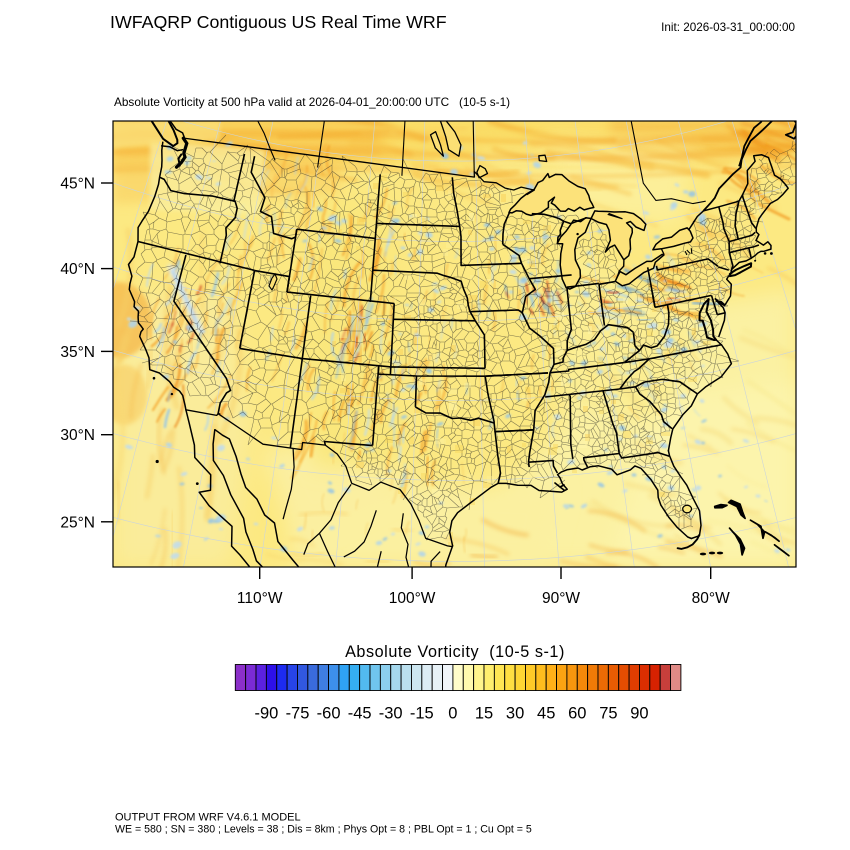 This screenshot has width=850, height=850. Describe the element at coordinates (455, 652) in the screenshot. I see `svg-text: Absolute Vorticity (10-5 s-1)` at that location.